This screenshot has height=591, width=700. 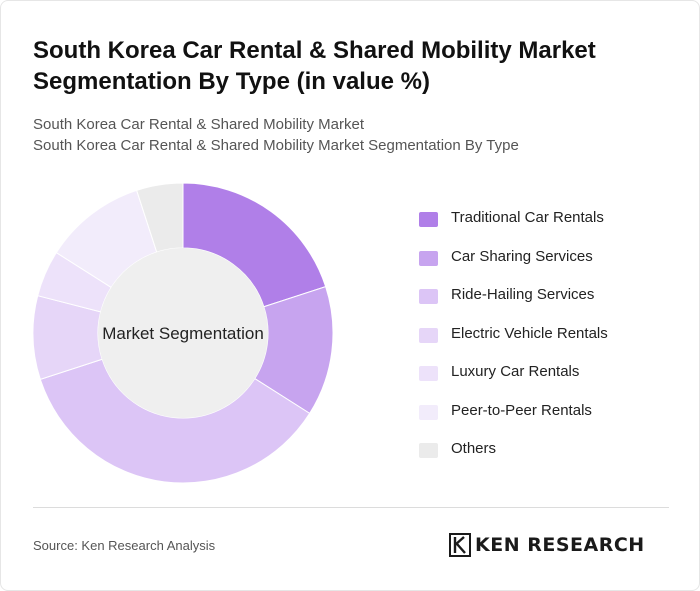 What do you see at coordinates (124, 545) in the screenshot?
I see `source-note: Source: Ken Research Analysis` at bounding box center [124, 545].